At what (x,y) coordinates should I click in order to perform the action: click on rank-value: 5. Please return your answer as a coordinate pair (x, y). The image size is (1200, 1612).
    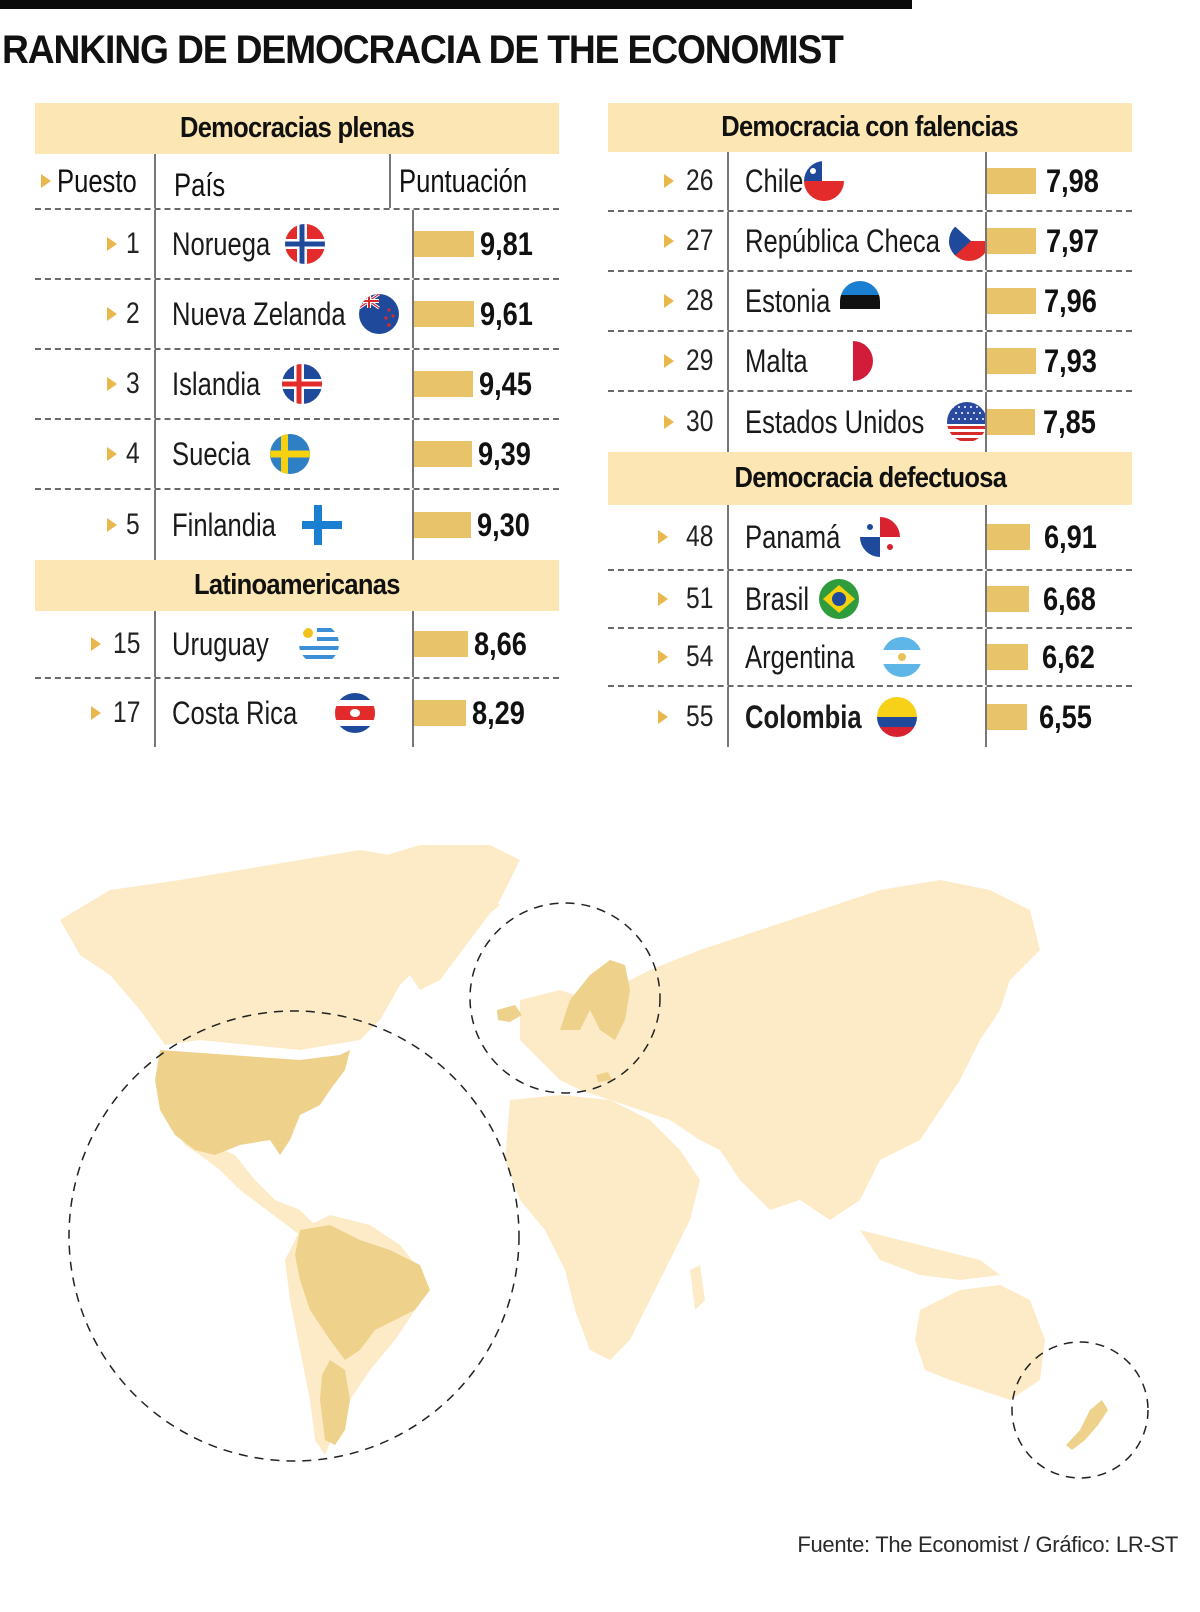
    Looking at the image, I should click on (133, 524).